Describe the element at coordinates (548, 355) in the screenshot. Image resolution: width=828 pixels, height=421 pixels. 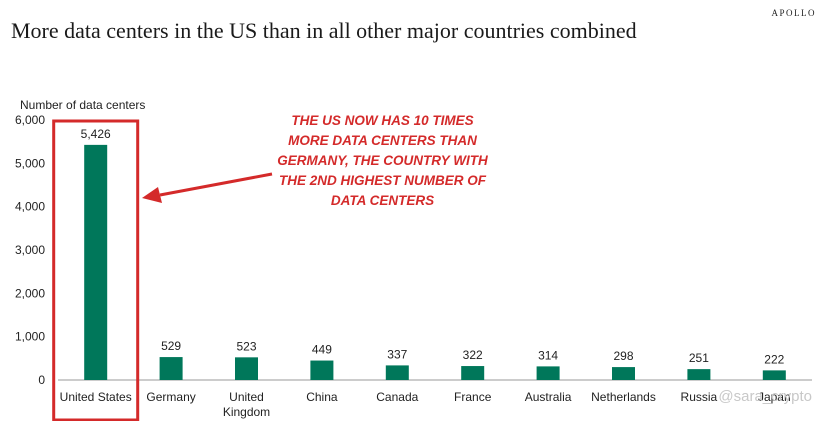
I see `value-label: 314` at that location.